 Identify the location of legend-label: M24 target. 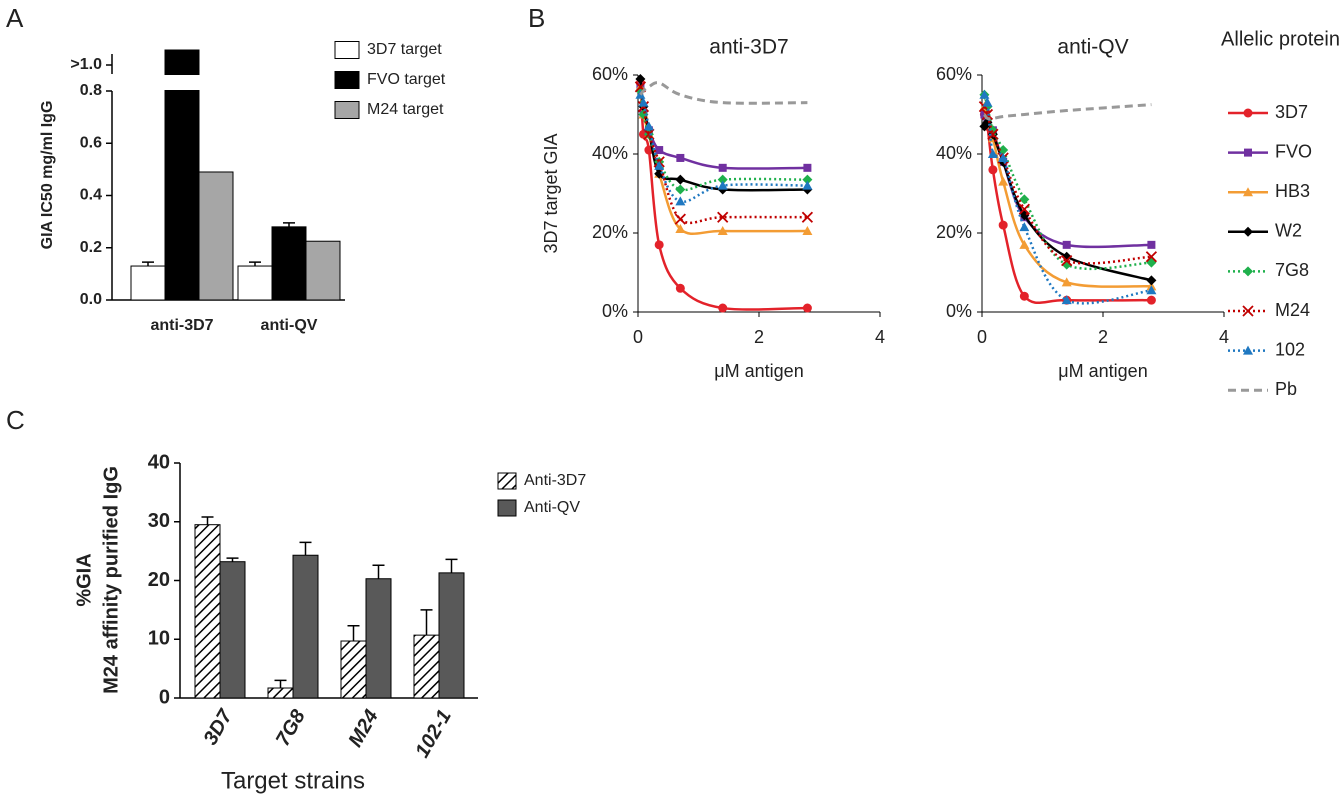
(405, 109).